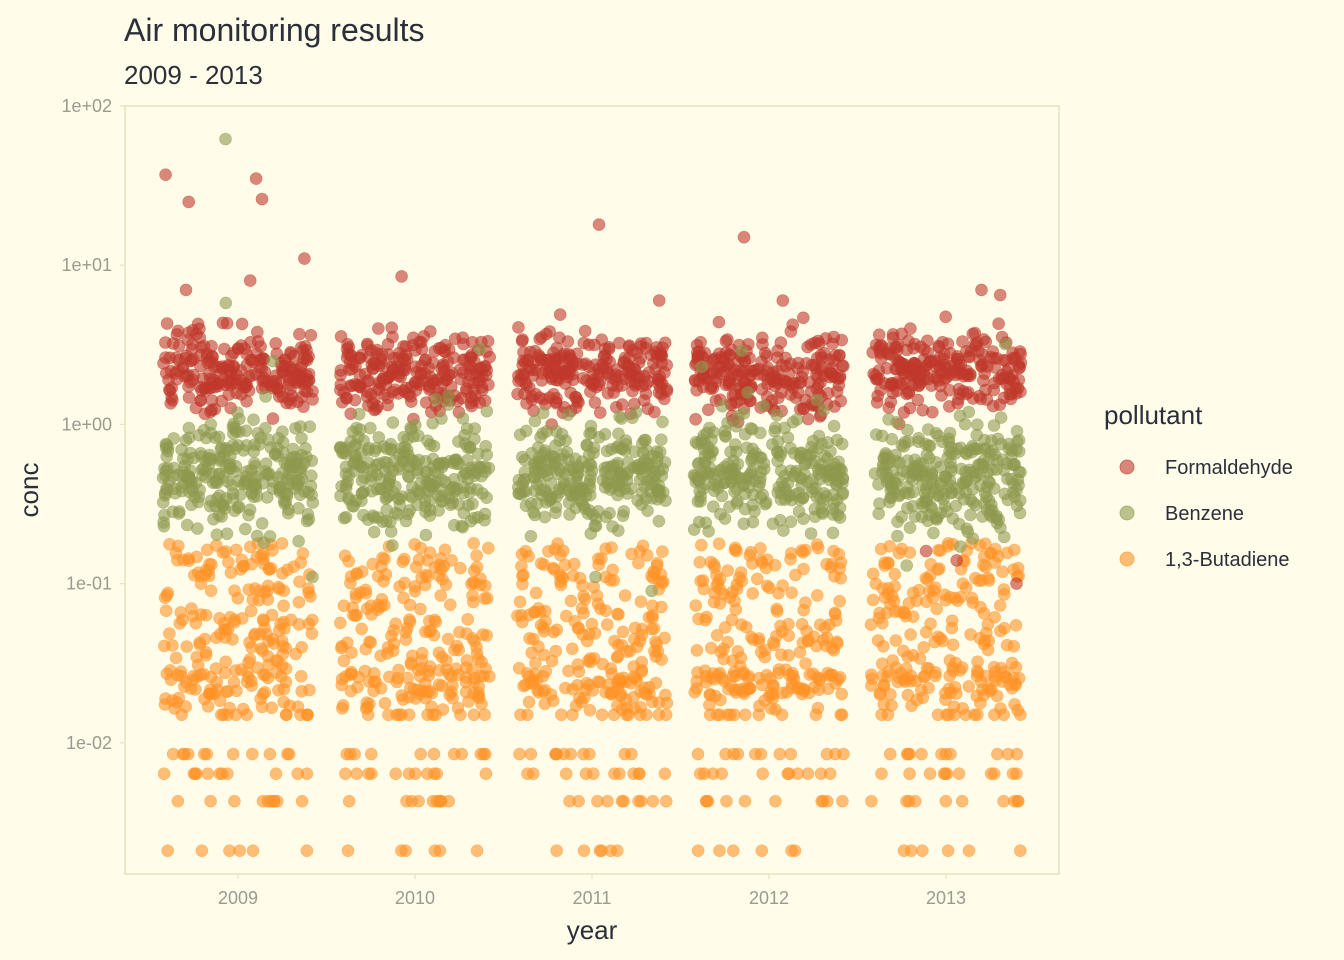 This screenshot has width=1344, height=960. I want to click on legend-key-formaldehyde, so click(1127, 467).